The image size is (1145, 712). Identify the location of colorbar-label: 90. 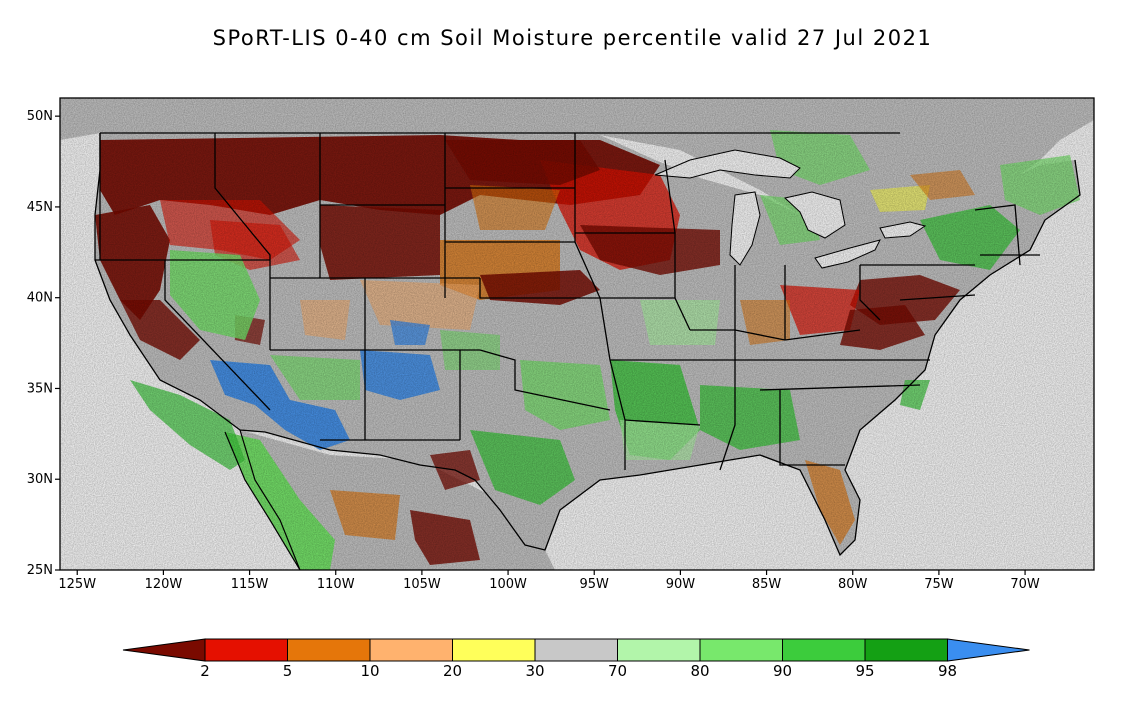
(782, 671).